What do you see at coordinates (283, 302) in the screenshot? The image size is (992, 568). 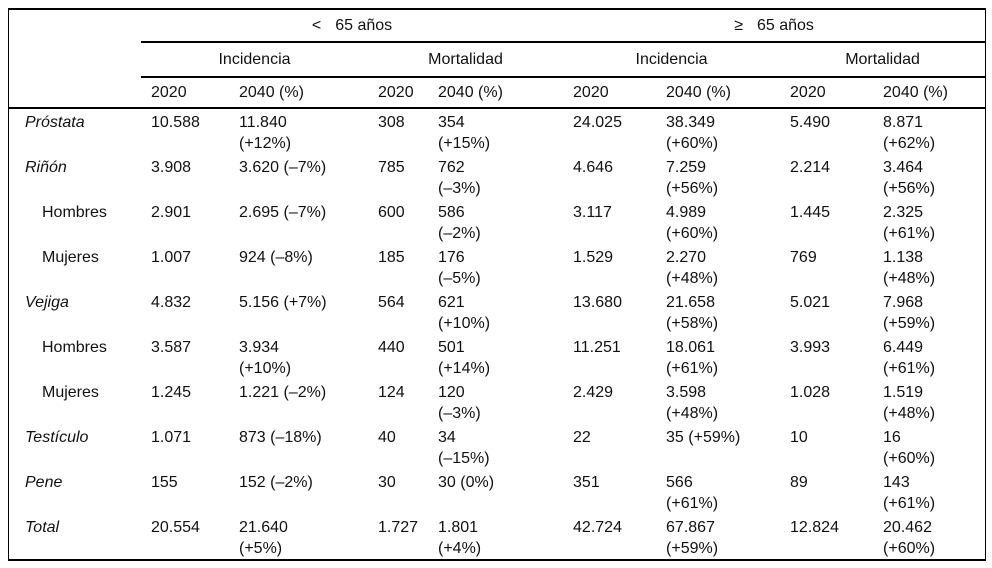 I see `data-cell: 5.156 (+7%)` at bounding box center [283, 302].